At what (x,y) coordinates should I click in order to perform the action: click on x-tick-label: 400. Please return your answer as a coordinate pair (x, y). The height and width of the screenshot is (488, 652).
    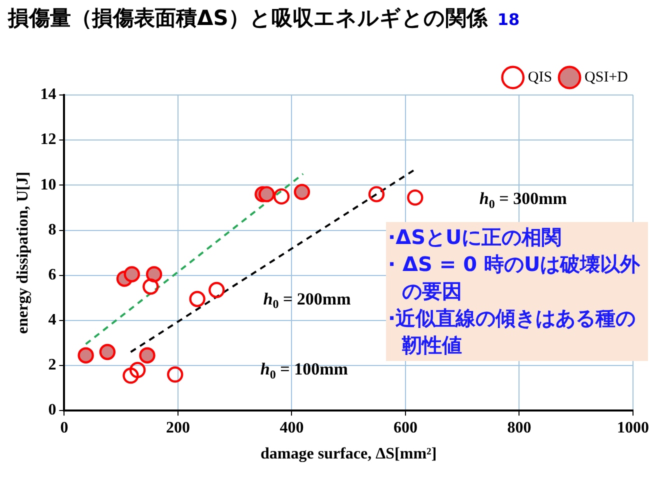
    Looking at the image, I should click on (292, 427).